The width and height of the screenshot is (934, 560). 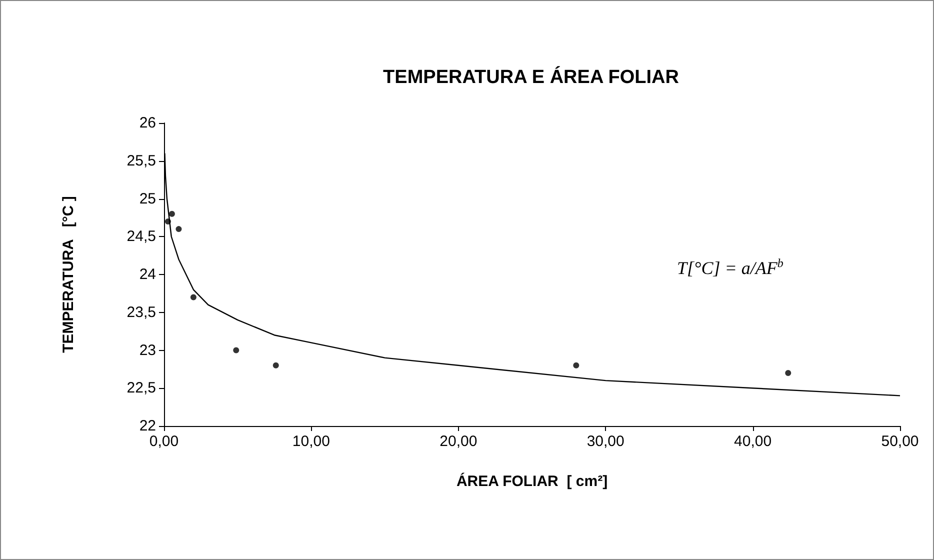 I want to click on y-axis-title: TEMPERATURA [°C ], so click(x=68, y=274).